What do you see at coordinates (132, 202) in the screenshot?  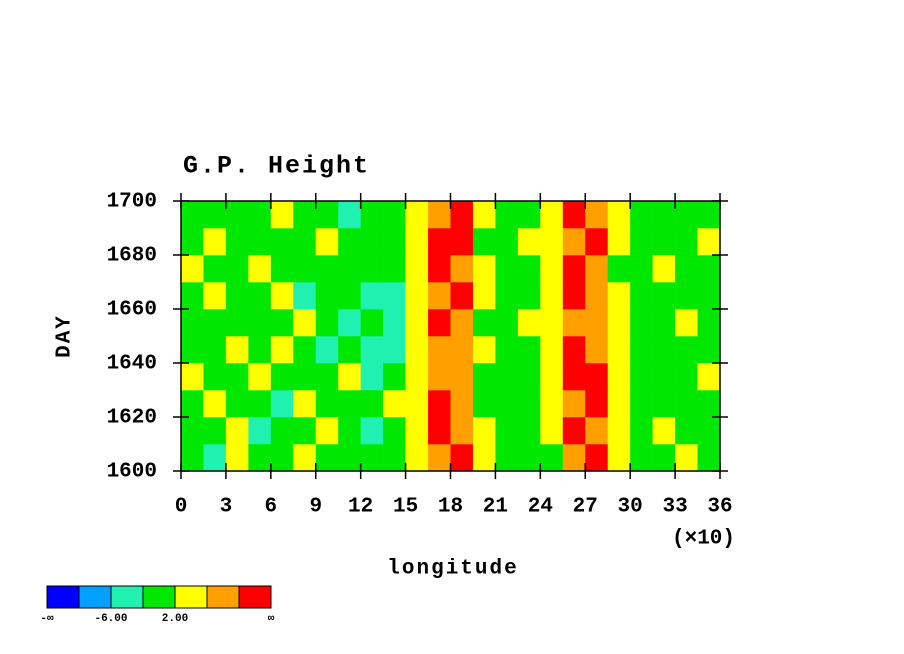 I see `y-tick-label: 1700` at bounding box center [132, 202].